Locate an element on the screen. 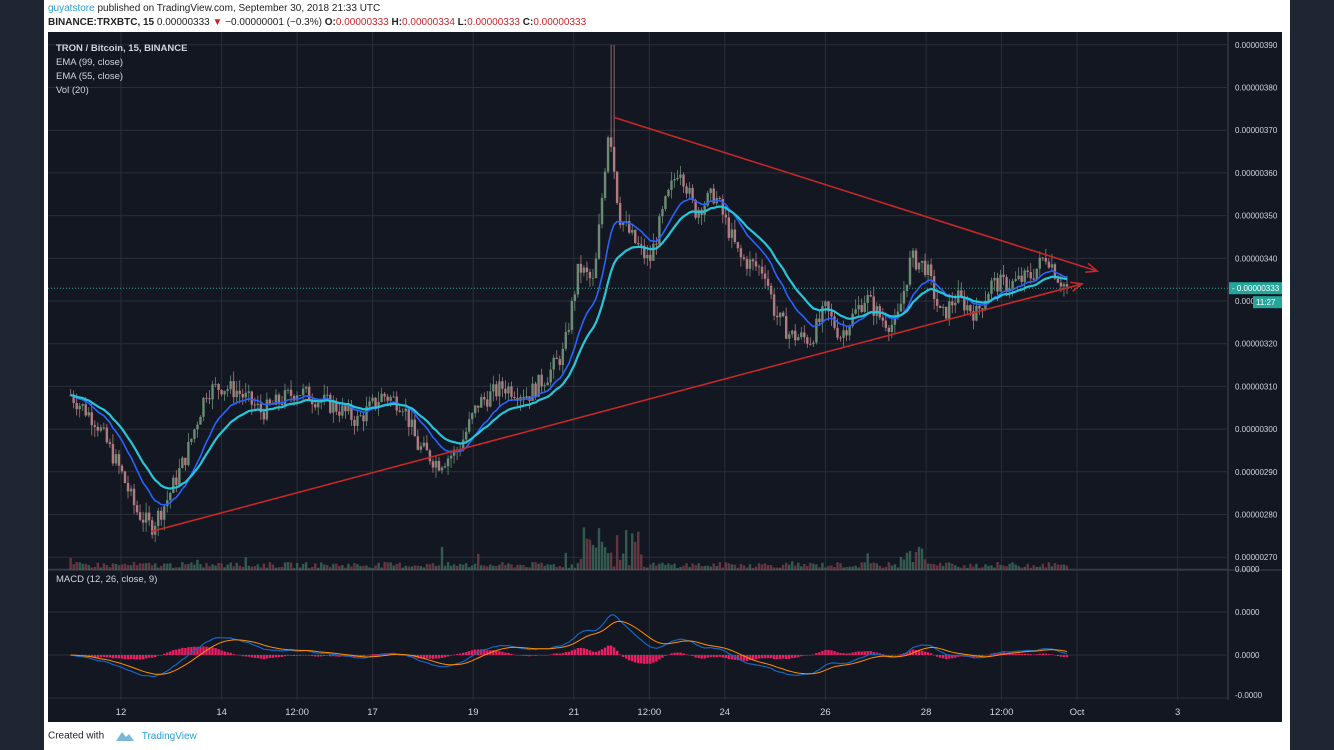  y-tick-label: 0.00000300 is located at coordinates (1256, 429).